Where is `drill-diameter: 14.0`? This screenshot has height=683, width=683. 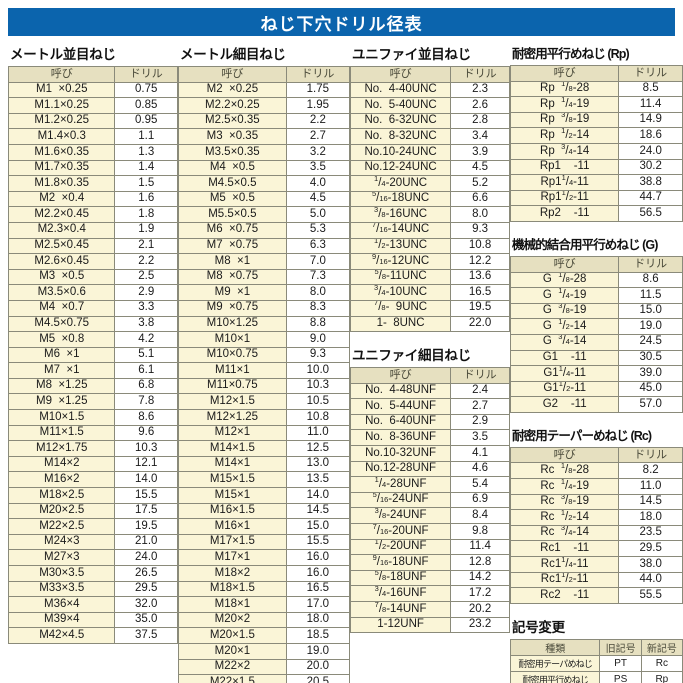
drill-diameter: 14.0 is located at coordinates (146, 480).